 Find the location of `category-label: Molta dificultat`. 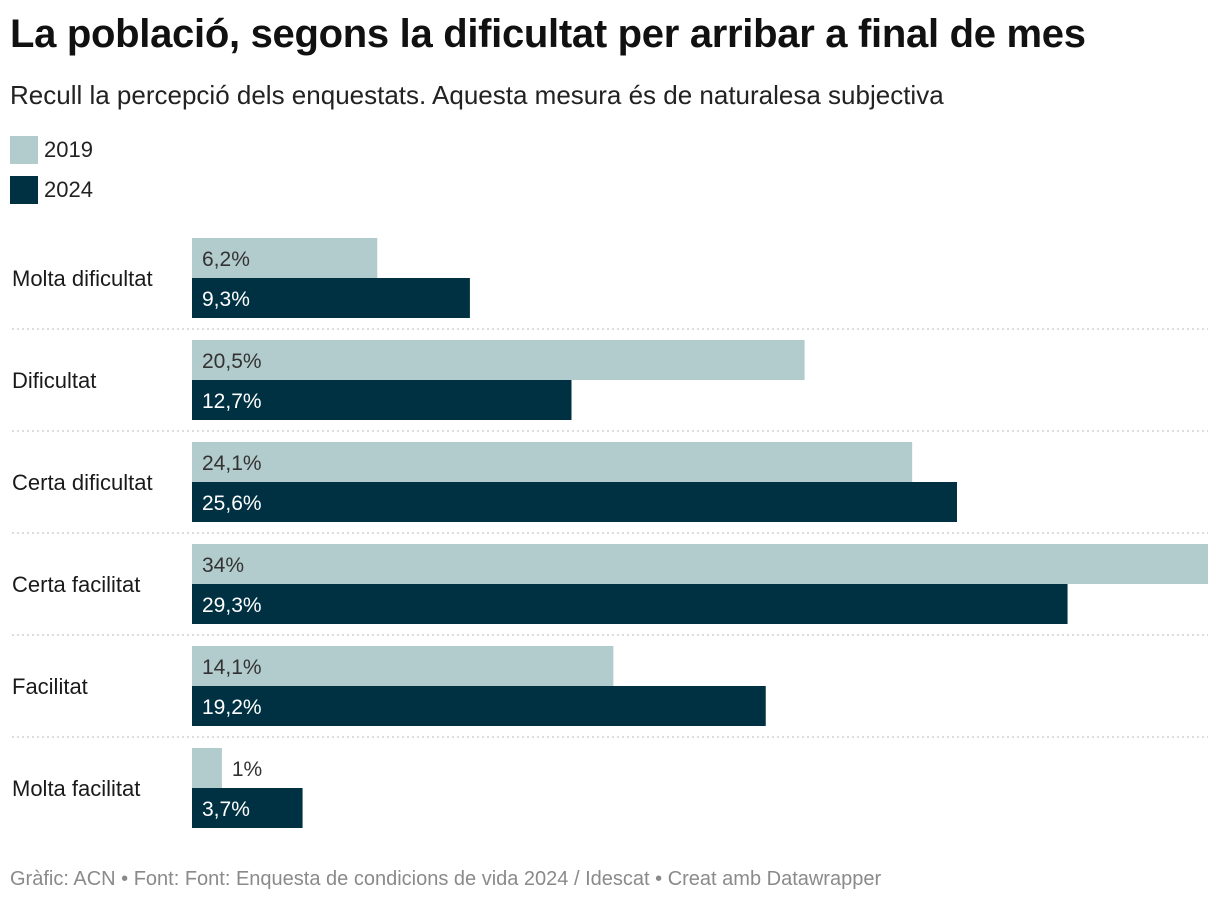

category-label: Molta dificultat is located at coordinates (82, 278).